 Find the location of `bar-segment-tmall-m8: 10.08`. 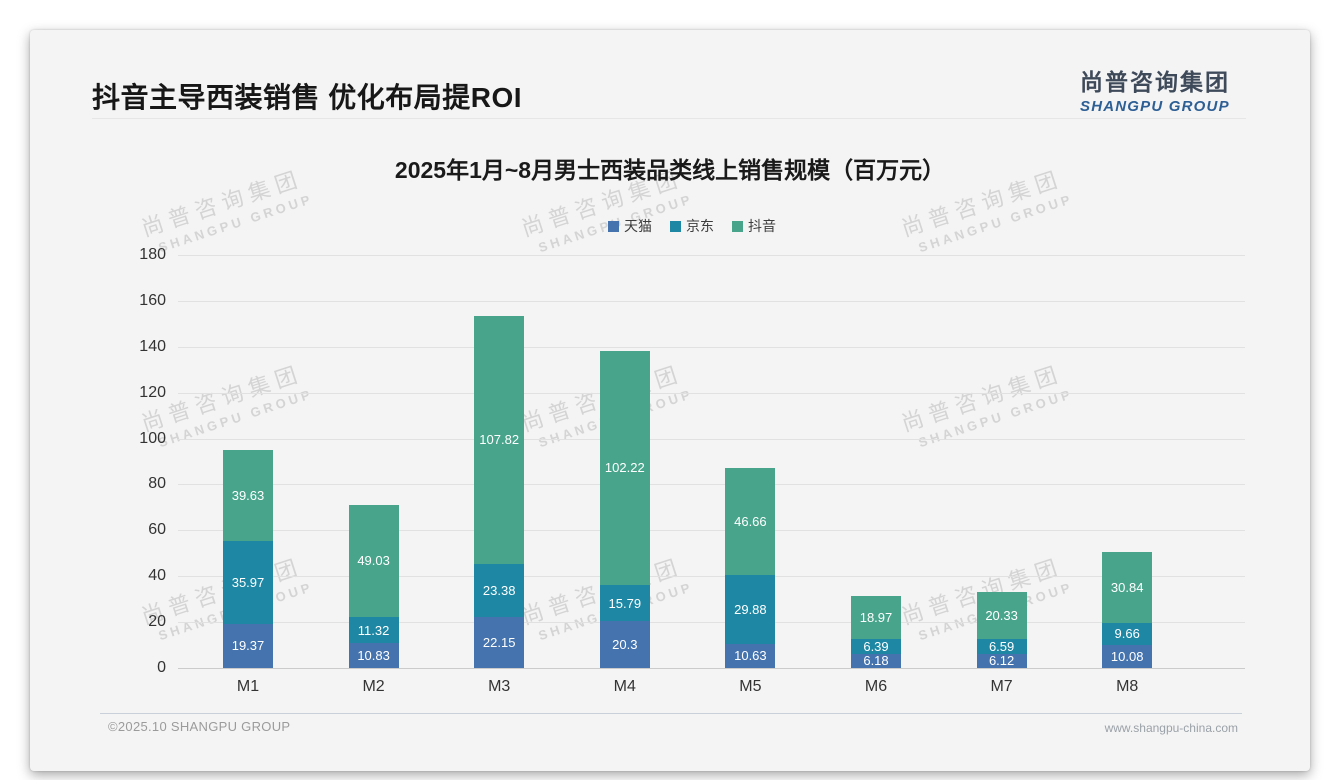

bar-segment-tmall-m8: 10.08 is located at coordinates (1127, 656).